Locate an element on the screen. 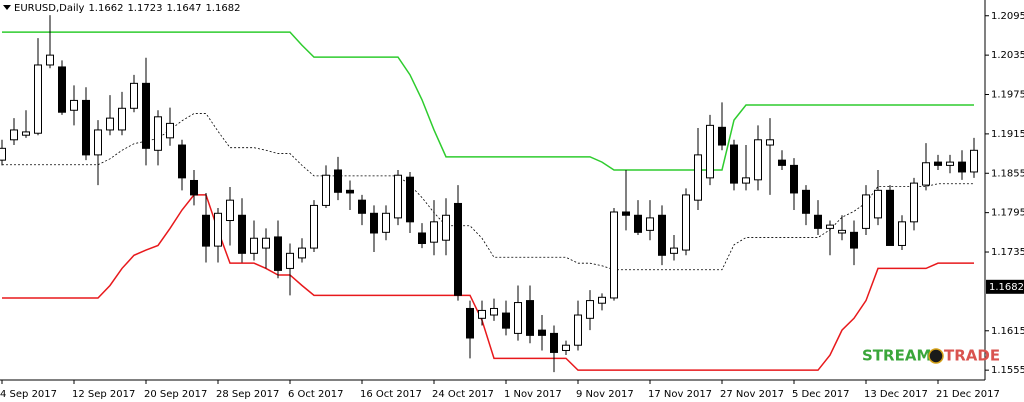 The height and width of the screenshot is (402, 1024). symbol: EURUSD,Daily is located at coordinates (49, 8).